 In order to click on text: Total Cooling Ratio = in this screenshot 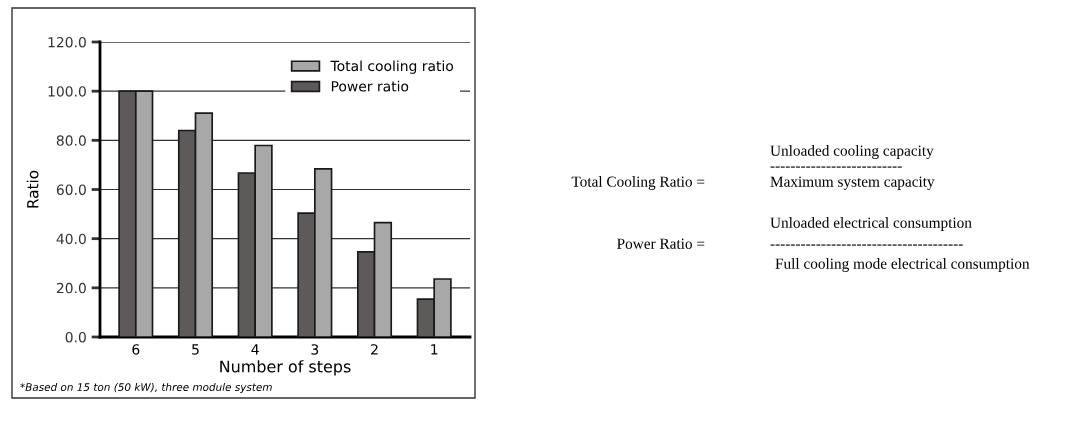, I will do `click(638, 183)`.